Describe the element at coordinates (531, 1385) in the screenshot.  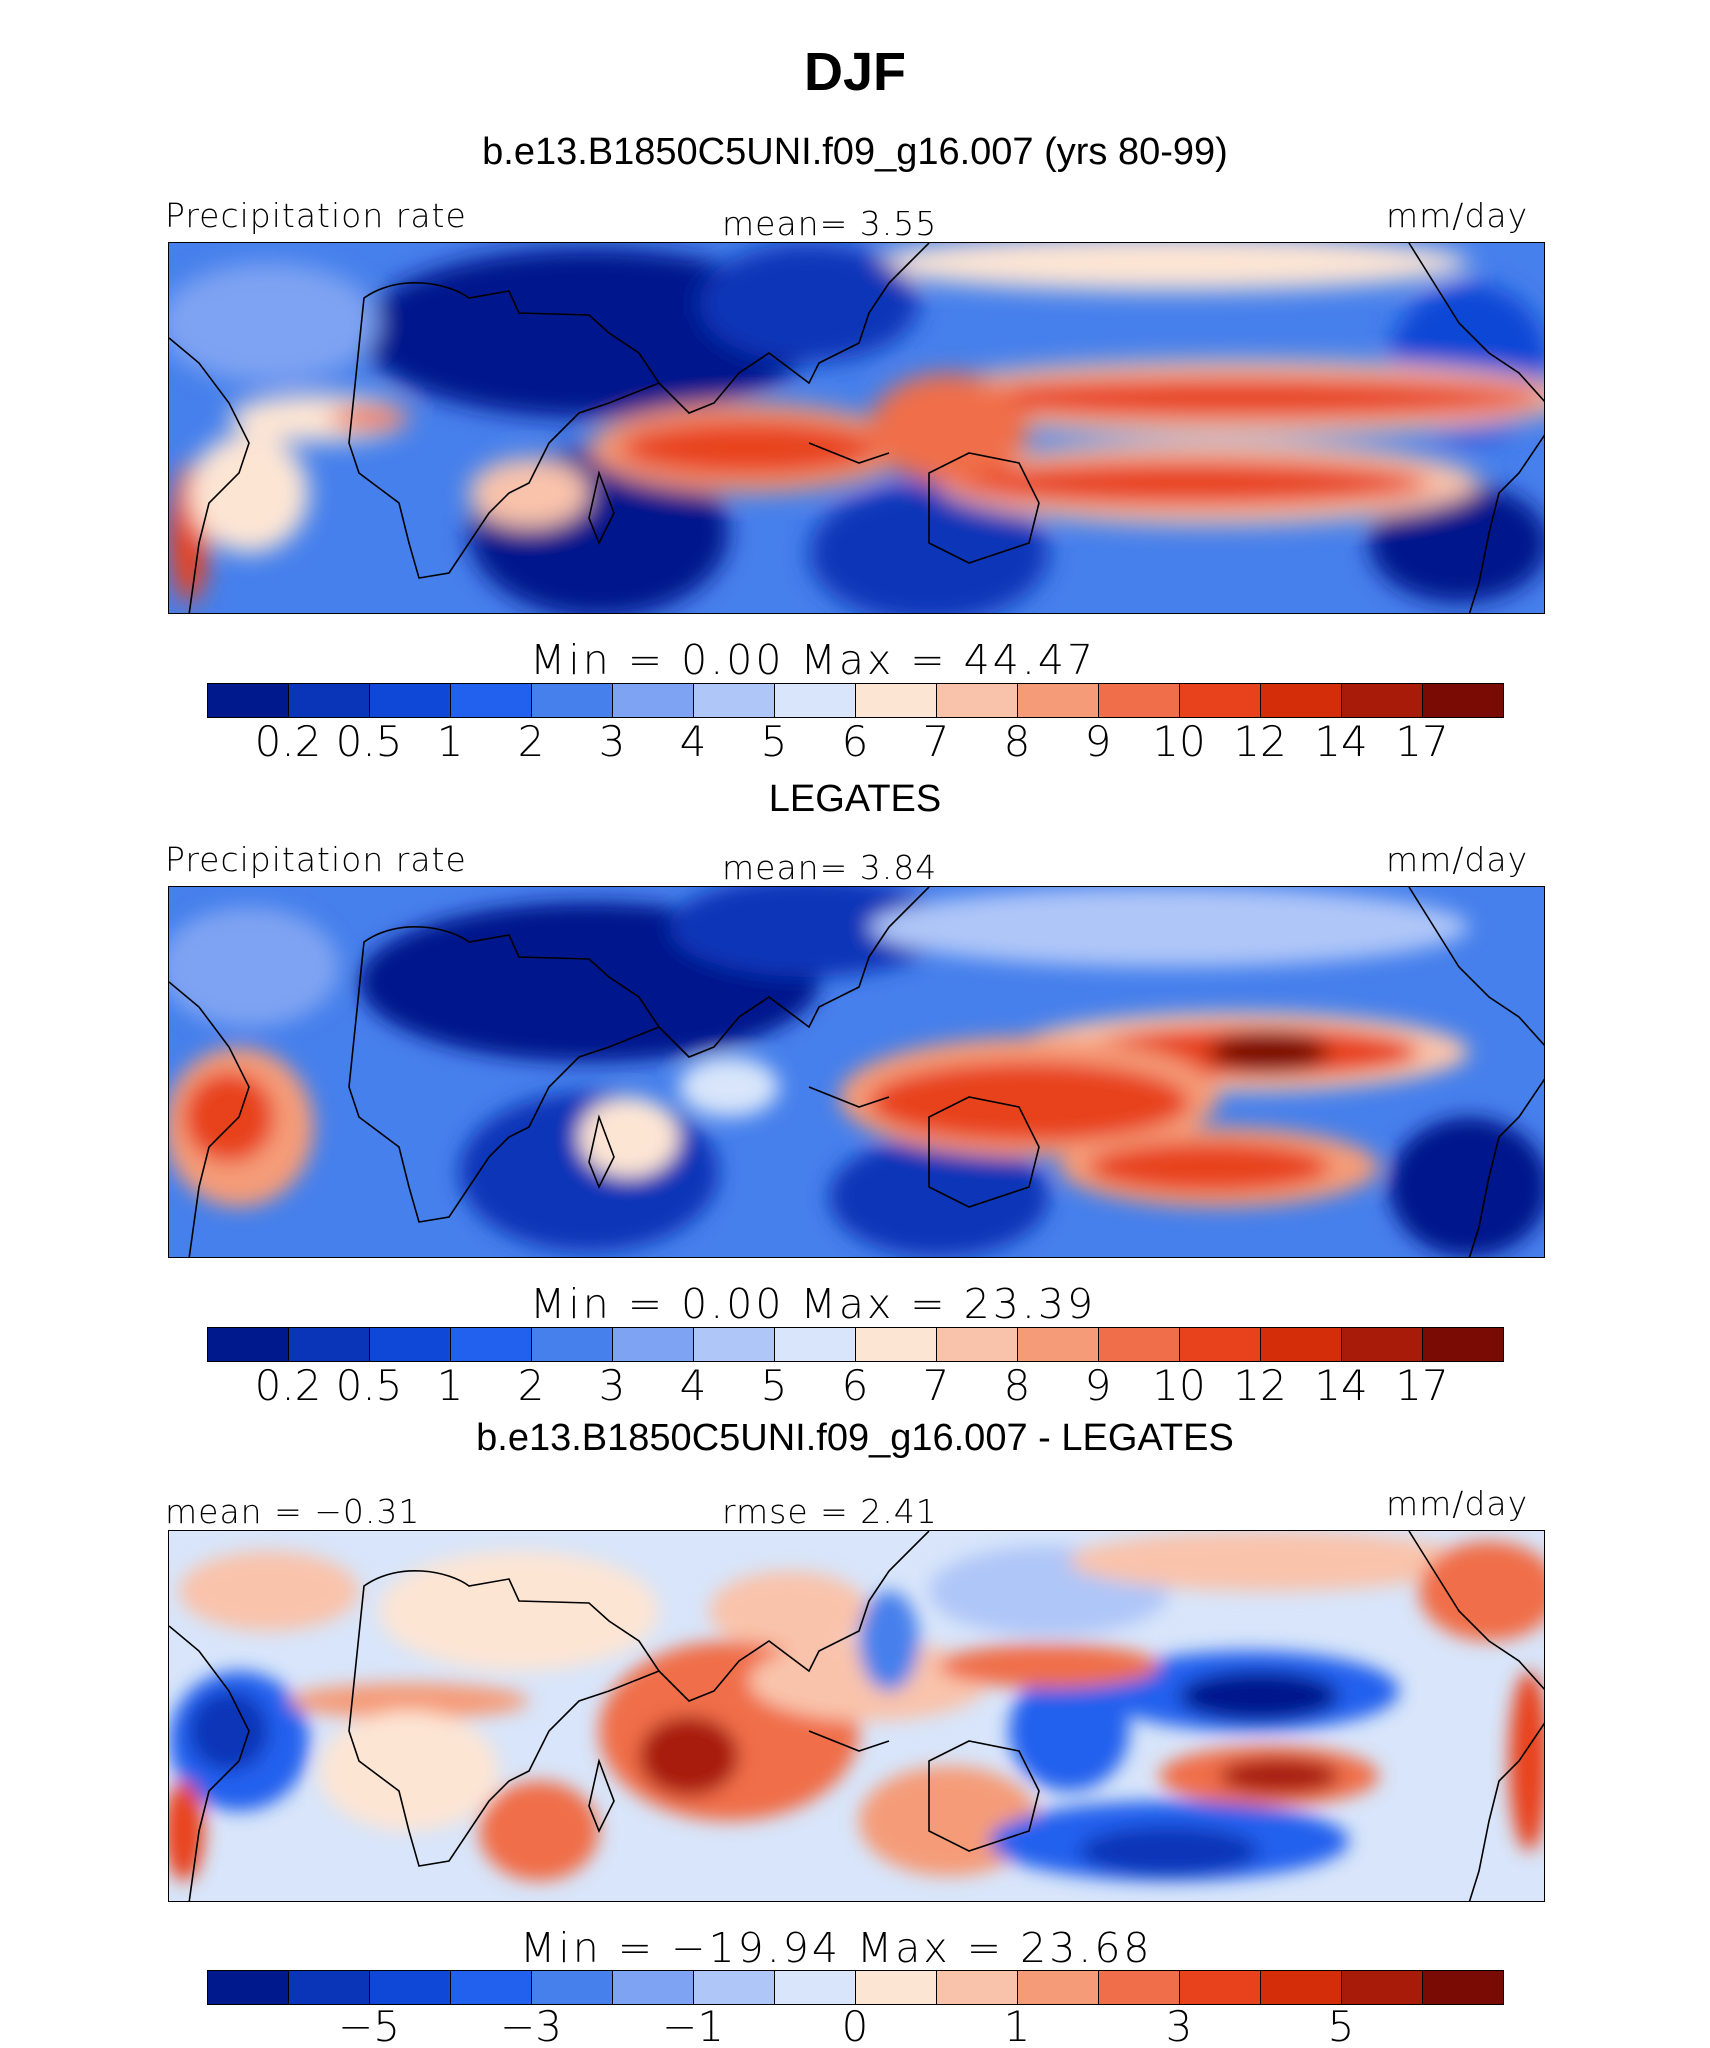
I see `panel2-tick: 2` at that location.